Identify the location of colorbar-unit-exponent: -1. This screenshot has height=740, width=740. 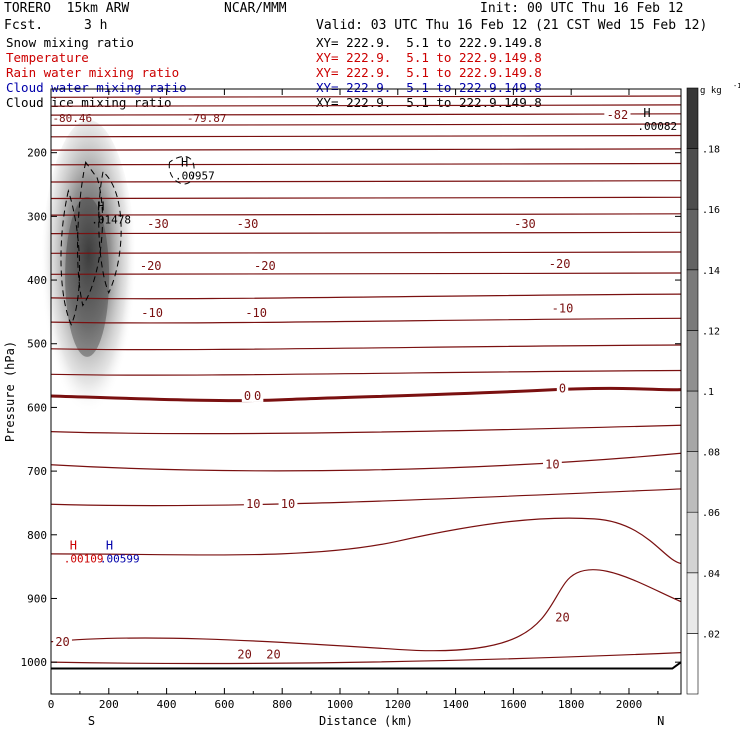
(736, 86).